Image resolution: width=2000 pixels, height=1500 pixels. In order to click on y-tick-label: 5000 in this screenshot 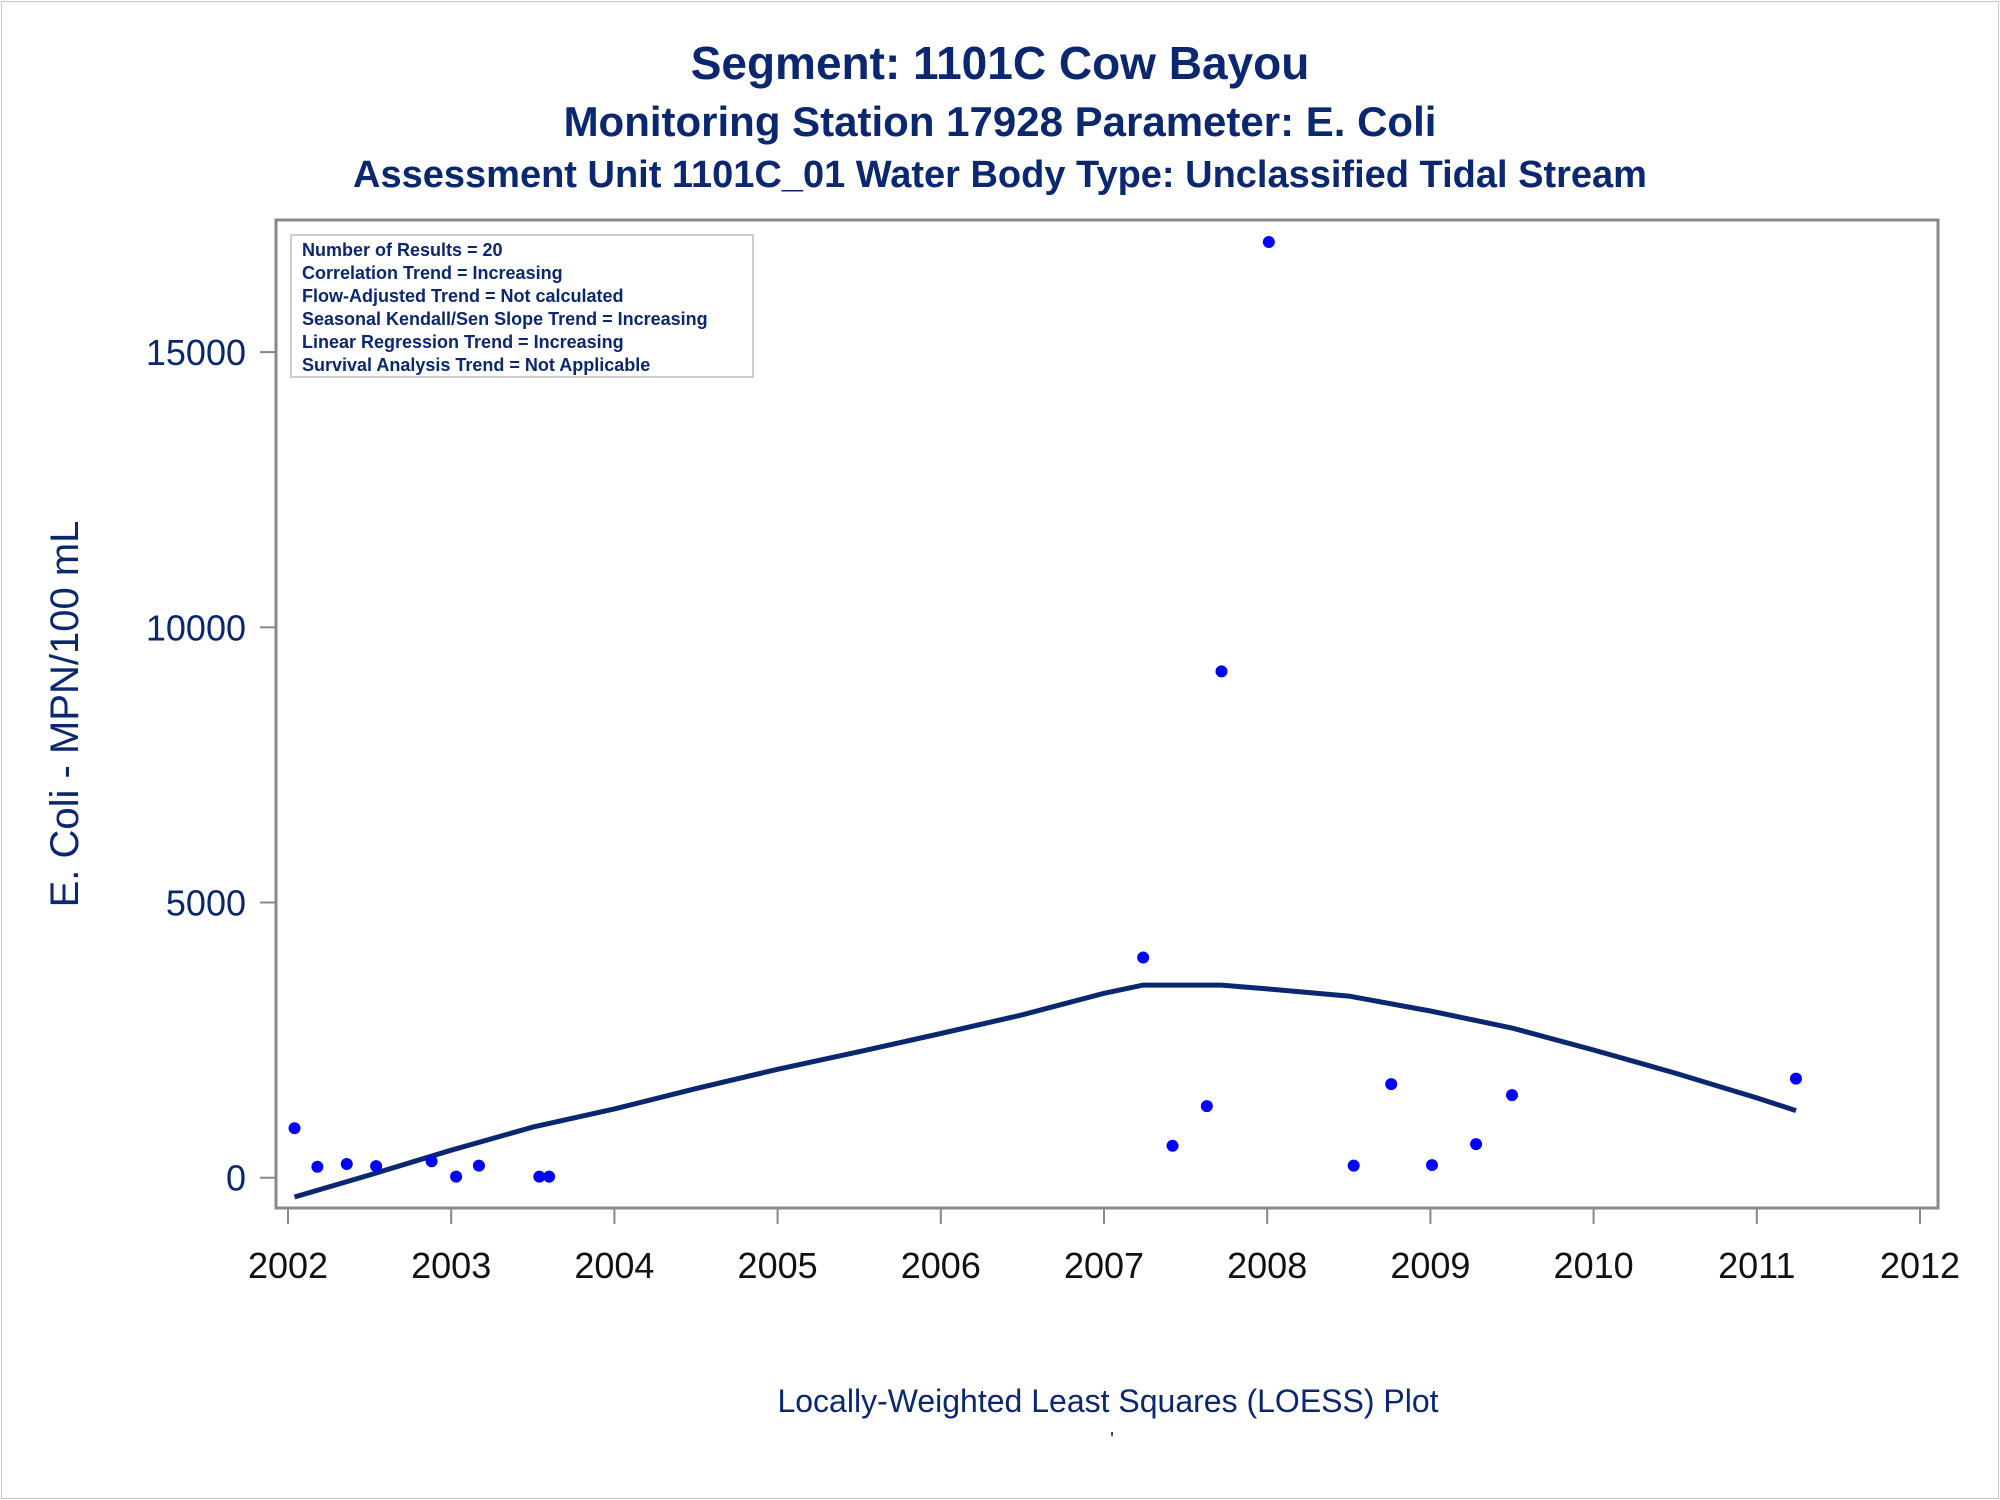, I will do `click(206, 903)`.